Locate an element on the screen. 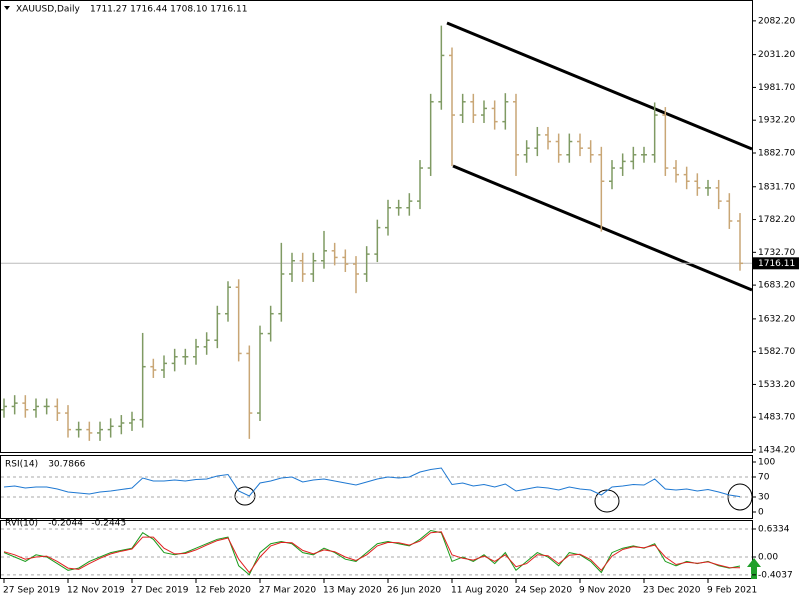 The width and height of the screenshot is (800, 600). y-tick-label: 1483.70 is located at coordinates (776, 418).